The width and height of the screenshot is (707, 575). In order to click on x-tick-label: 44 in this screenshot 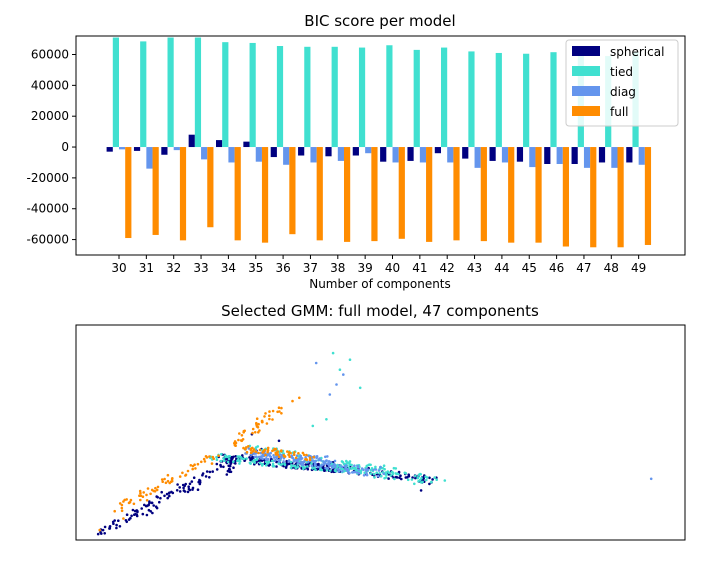, I will do `click(501, 268)`.